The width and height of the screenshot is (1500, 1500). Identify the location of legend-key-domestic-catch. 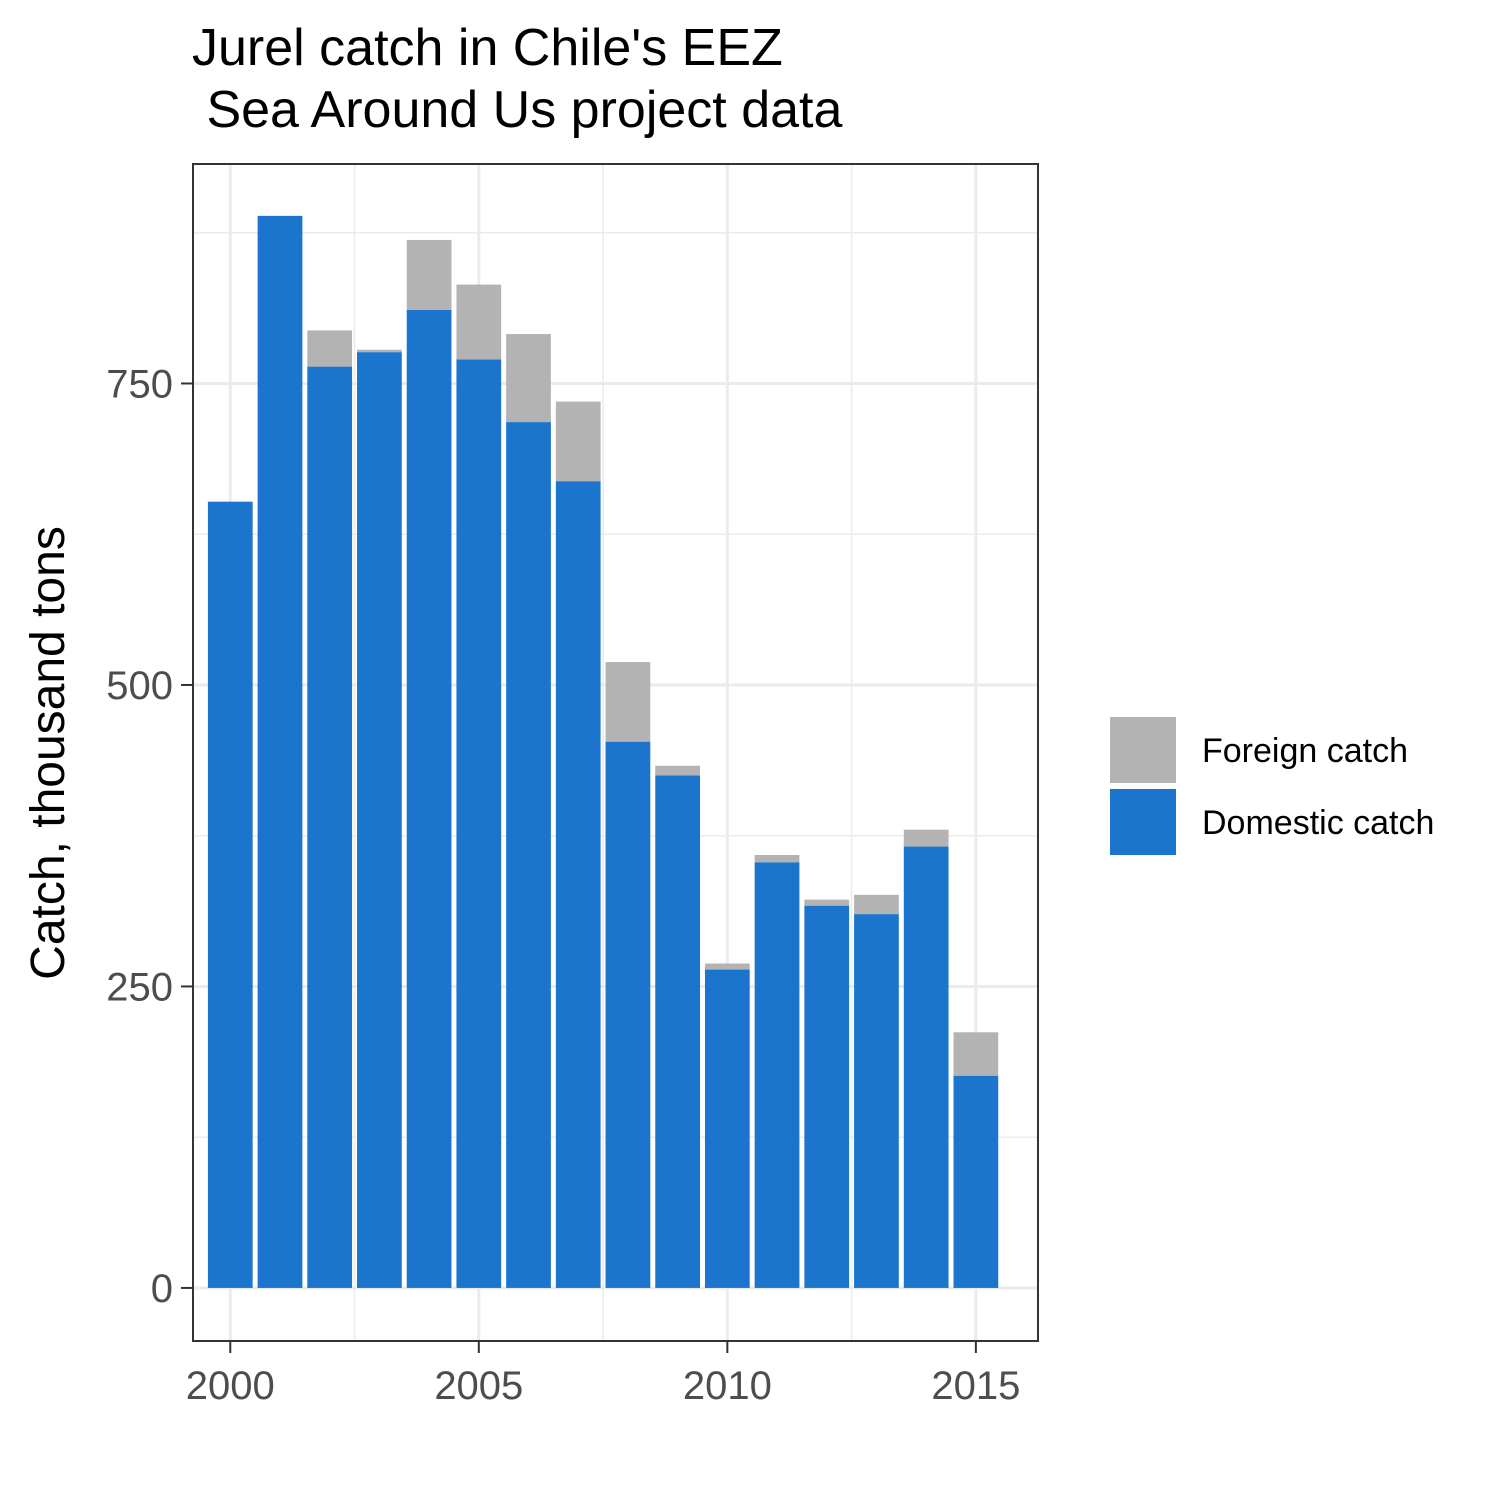
(1143, 822).